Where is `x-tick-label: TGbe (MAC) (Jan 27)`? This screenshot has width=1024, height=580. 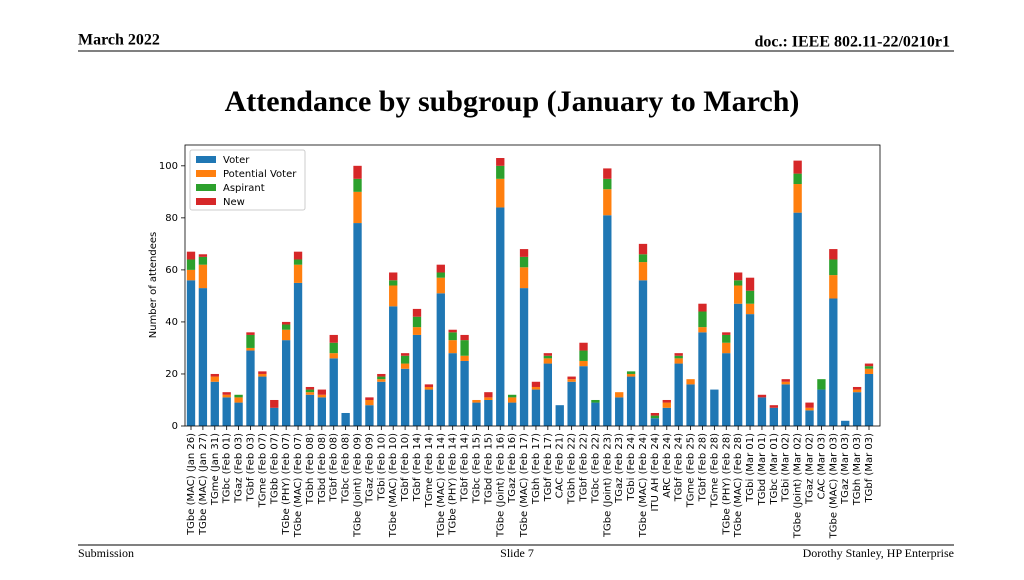 x-tick-label: TGbe (MAC) (Jan 27) is located at coordinates (203, 484).